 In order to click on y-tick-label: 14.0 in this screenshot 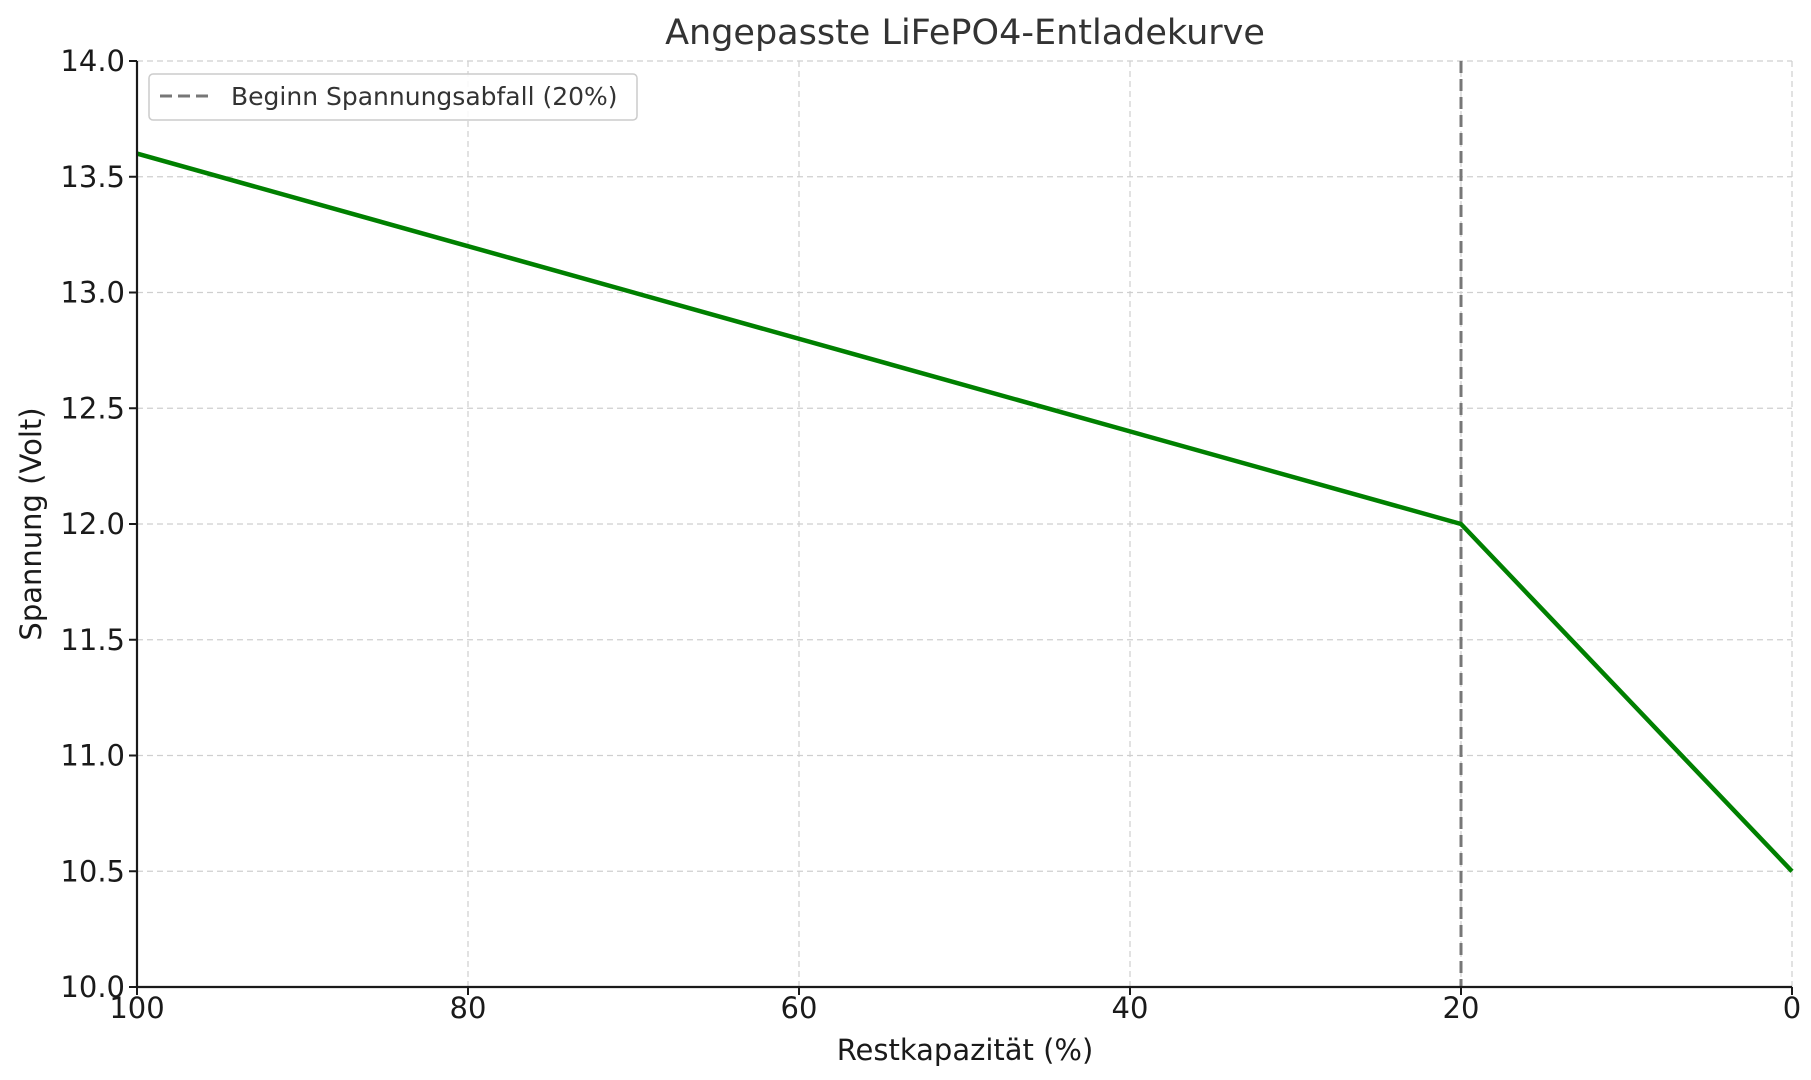, I will do `click(92, 61)`.